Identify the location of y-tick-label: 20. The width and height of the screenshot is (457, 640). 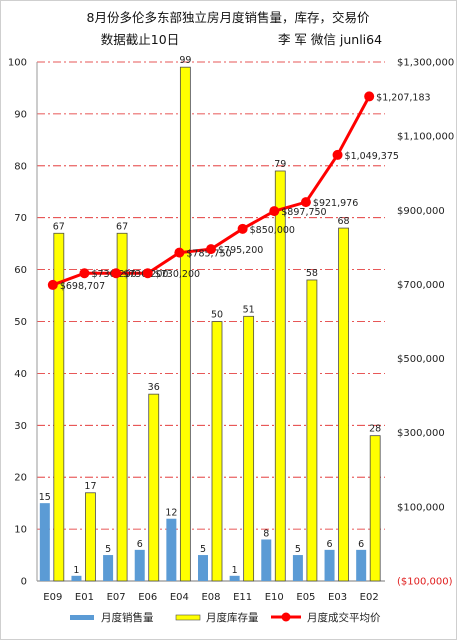
(20, 478).